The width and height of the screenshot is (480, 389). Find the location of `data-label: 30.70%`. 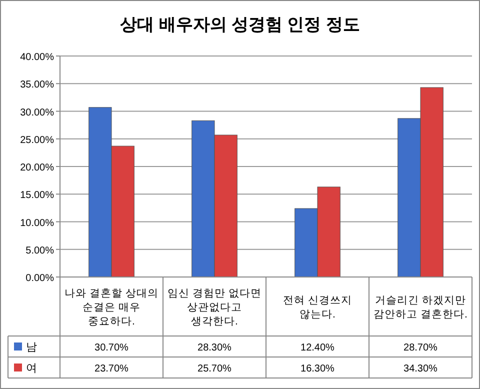

data-label: 30.70% is located at coordinates (111, 348).